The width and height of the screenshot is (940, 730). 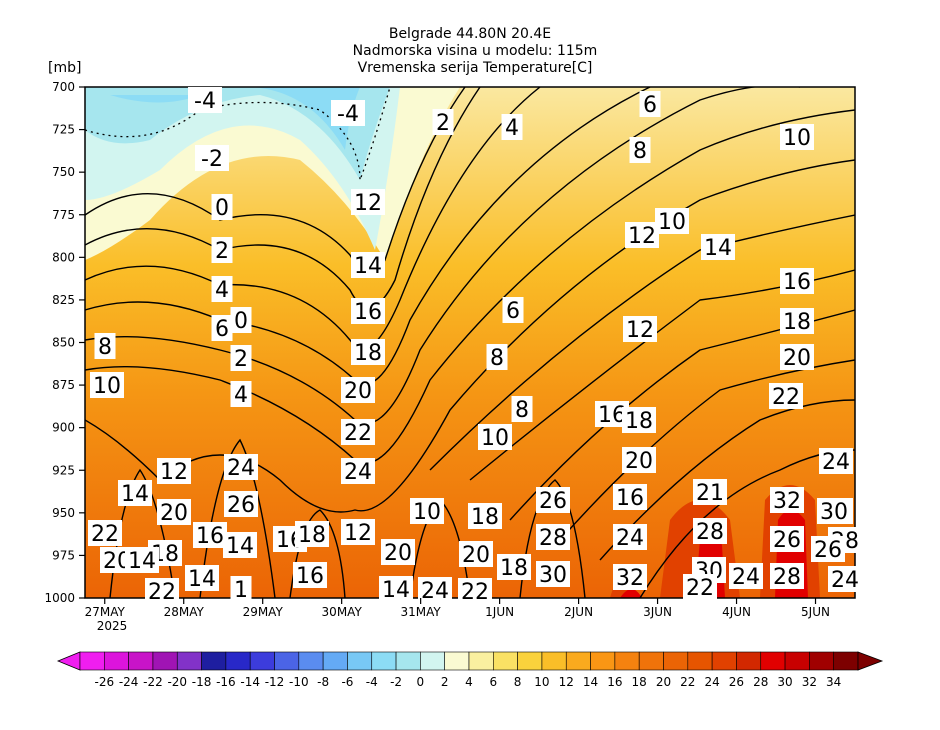 What do you see at coordinates (250, 682) in the screenshot?
I see `colorbar-label: -14` at bounding box center [250, 682].